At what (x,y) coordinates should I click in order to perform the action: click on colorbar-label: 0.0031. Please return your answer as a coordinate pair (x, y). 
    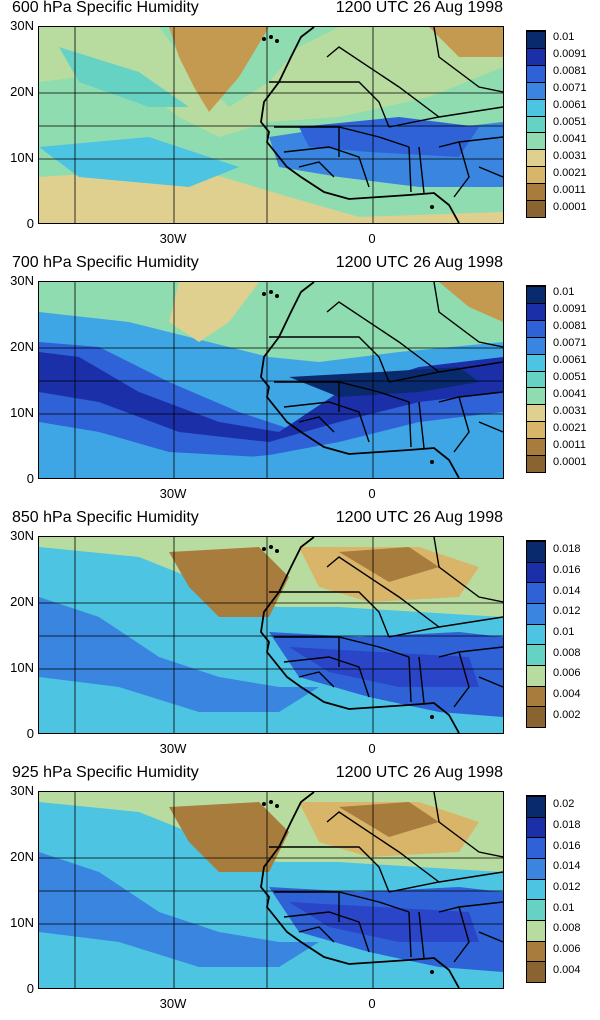
    Looking at the image, I should click on (570, 410).